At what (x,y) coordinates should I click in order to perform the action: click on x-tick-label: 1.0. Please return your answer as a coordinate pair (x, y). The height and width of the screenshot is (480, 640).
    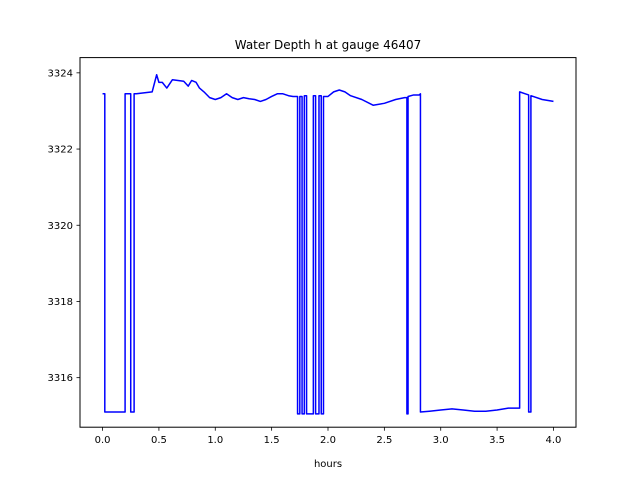
    Looking at the image, I should click on (215, 440).